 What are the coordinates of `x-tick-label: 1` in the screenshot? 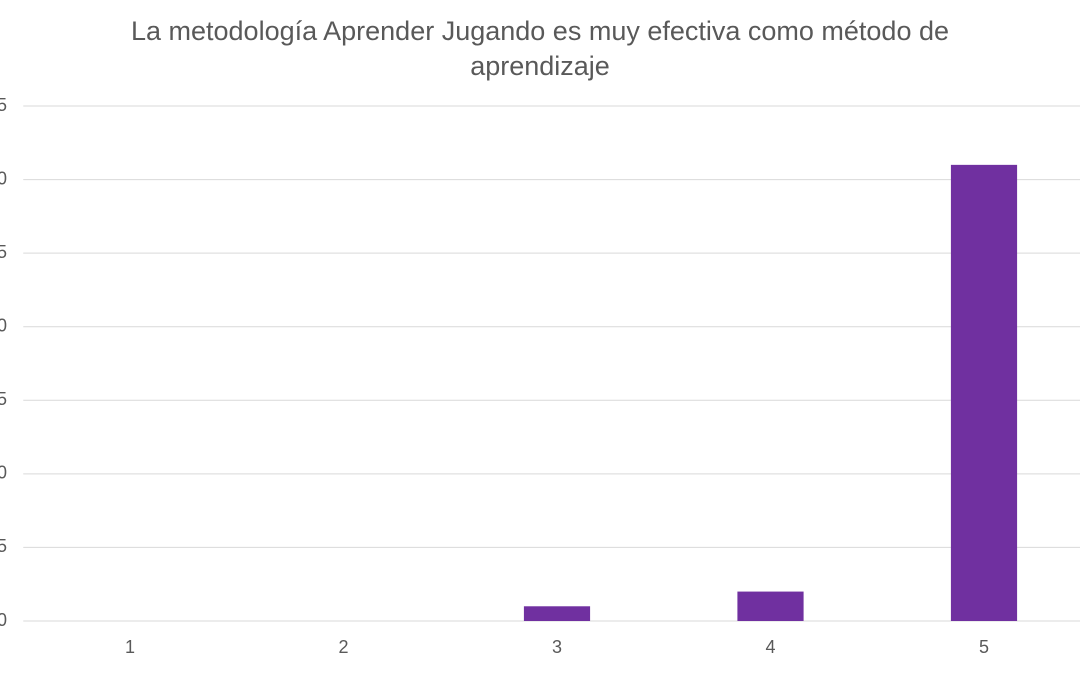 It's located at (130, 647).